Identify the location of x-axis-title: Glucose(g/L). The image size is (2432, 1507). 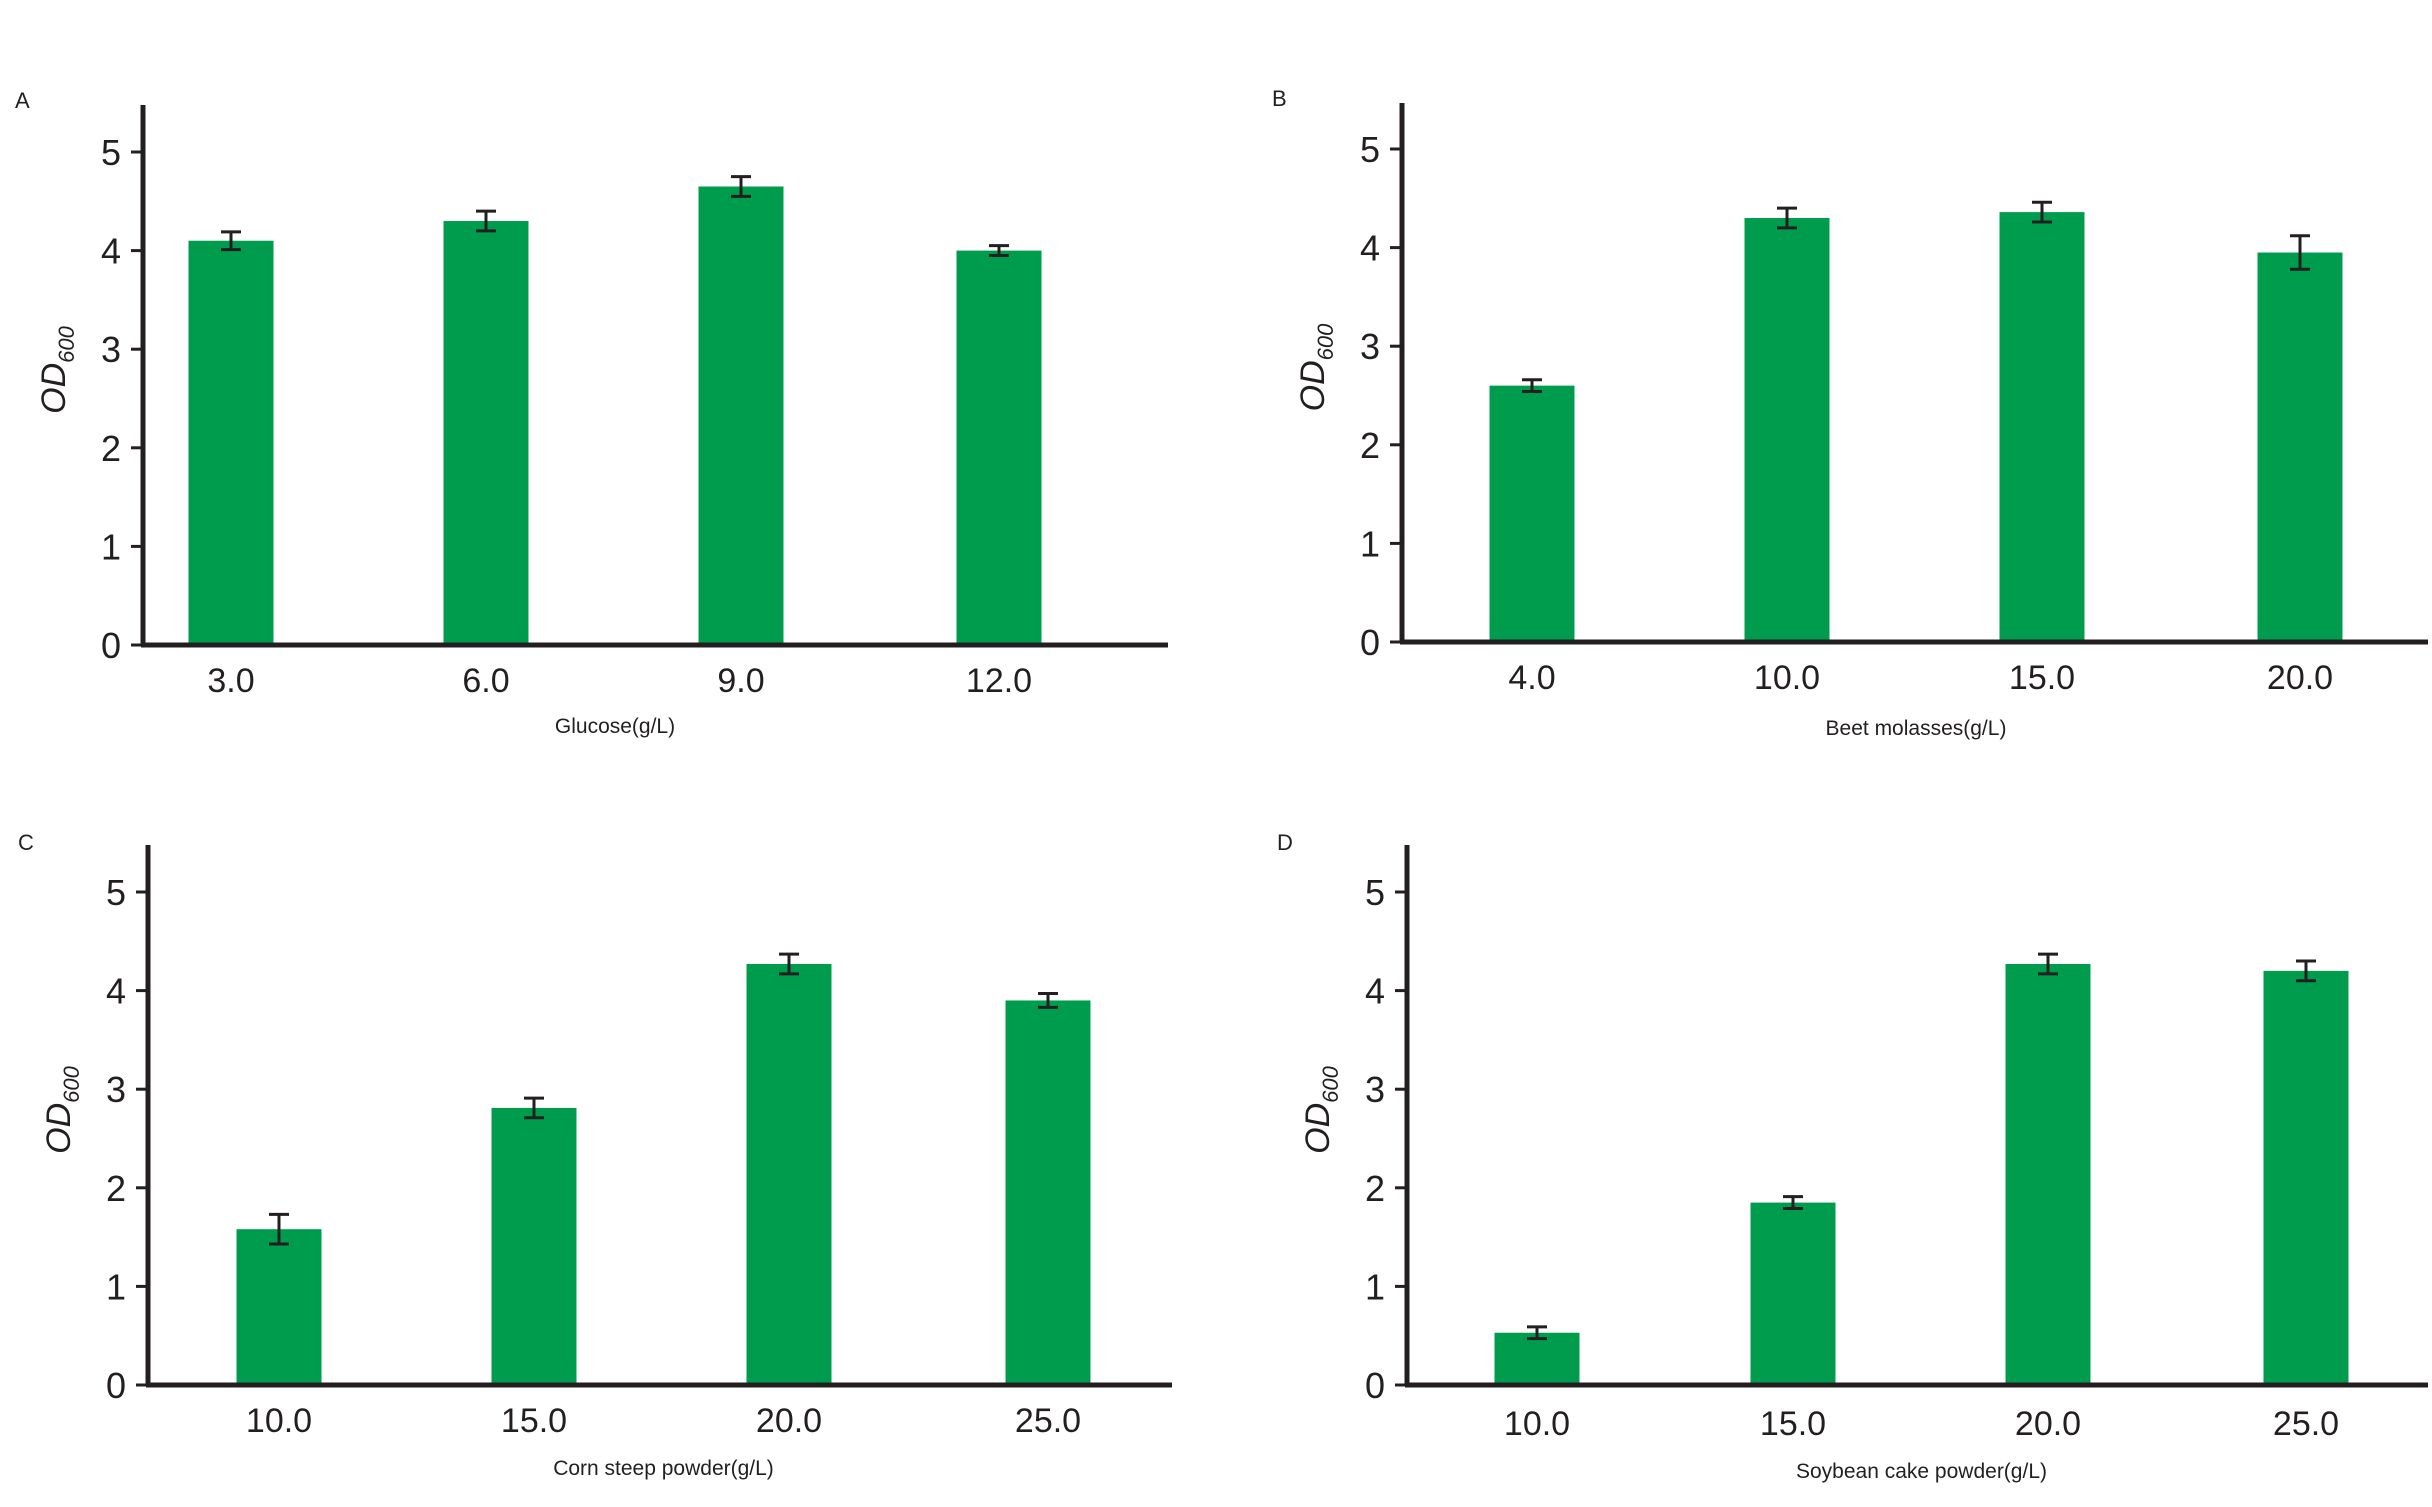
(615, 726).